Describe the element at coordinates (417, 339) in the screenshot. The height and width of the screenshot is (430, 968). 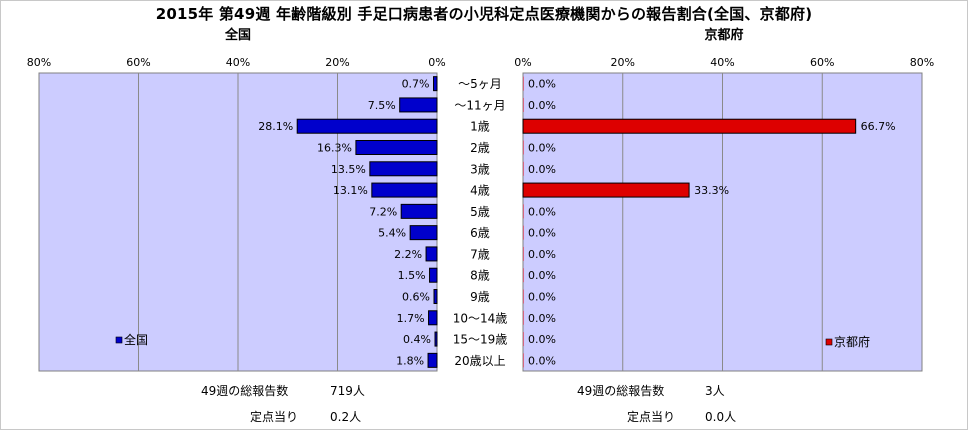
I see `national-data-label: 0.4%` at that location.